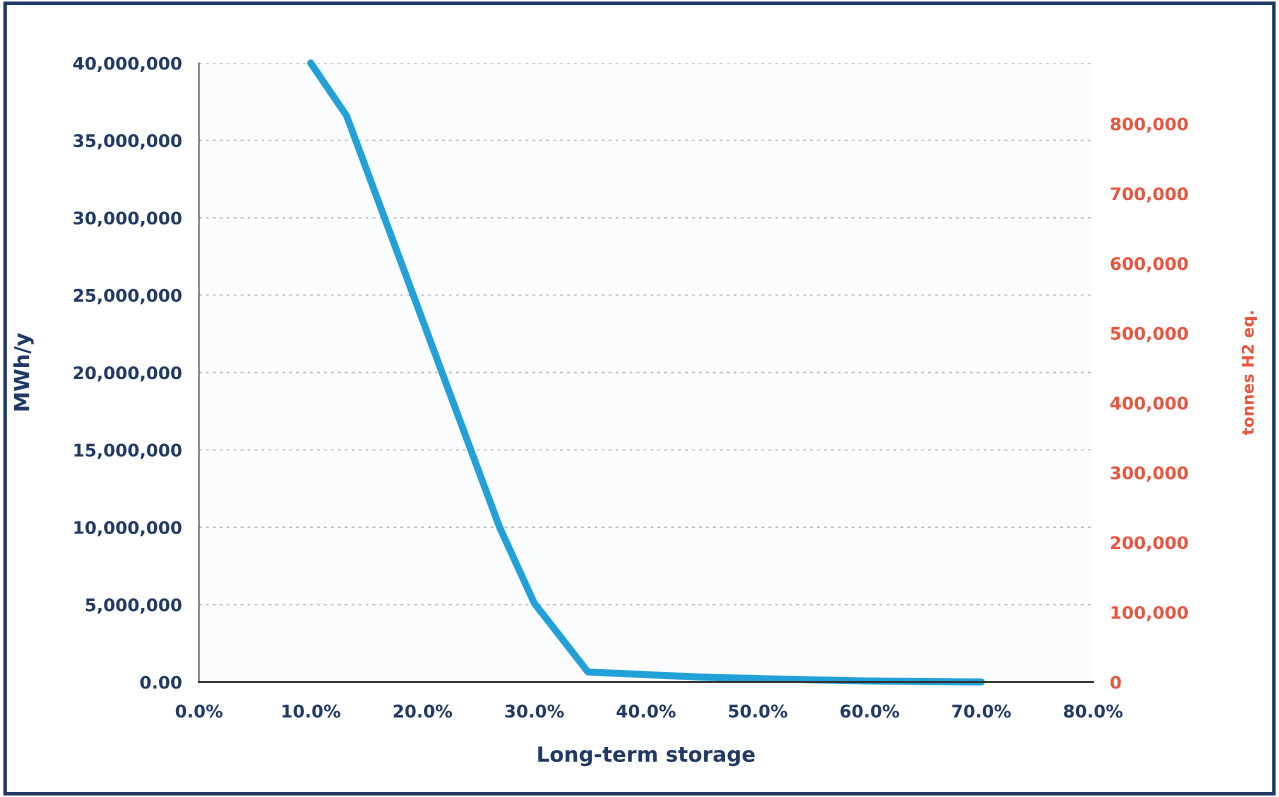 Image resolution: width=1279 pixels, height=797 pixels. Describe the element at coordinates (1149, 474) in the screenshot. I see `y2-tick-label: 300,000` at that location.